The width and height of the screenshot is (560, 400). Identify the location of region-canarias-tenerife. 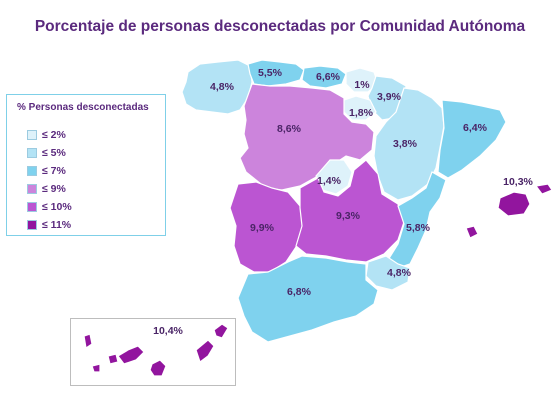
(131, 355).